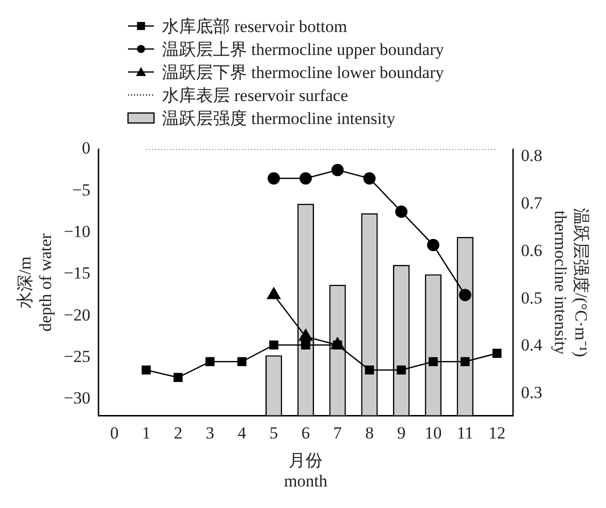  I want to click on y-tick-label: −20, so click(77, 314).